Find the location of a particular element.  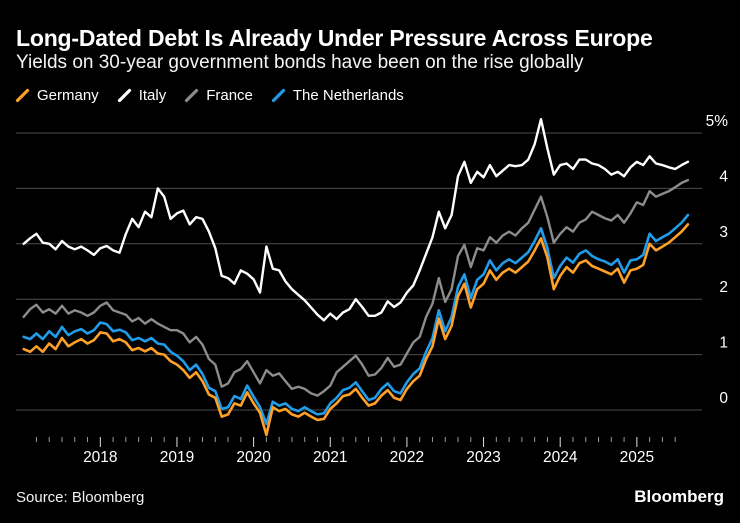

the-netherlands-slash-icon is located at coordinates (278, 95).